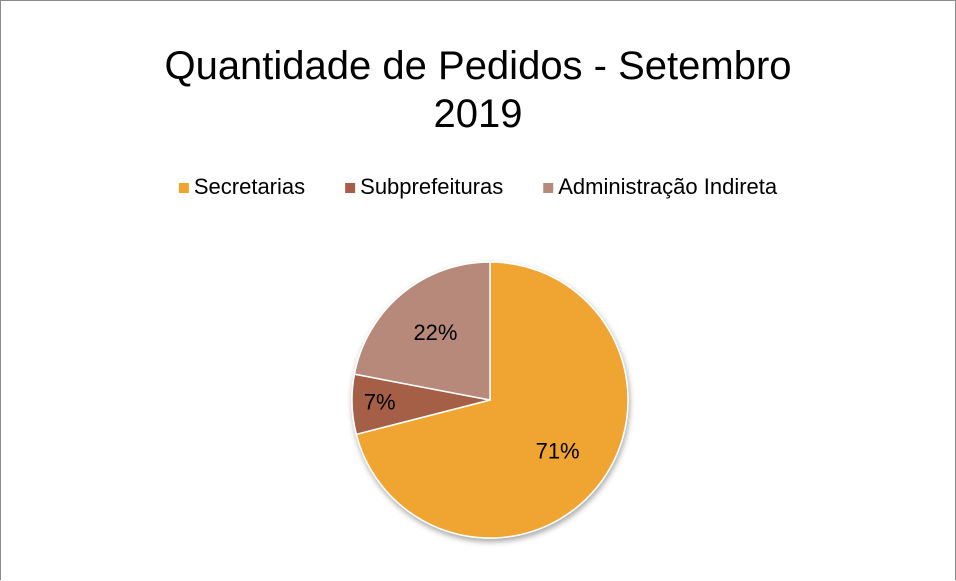 This screenshot has height=581, width=956. What do you see at coordinates (431, 186) in the screenshot?
I see `legend-label: Subprefeituras` at bounding box center [431, 186].